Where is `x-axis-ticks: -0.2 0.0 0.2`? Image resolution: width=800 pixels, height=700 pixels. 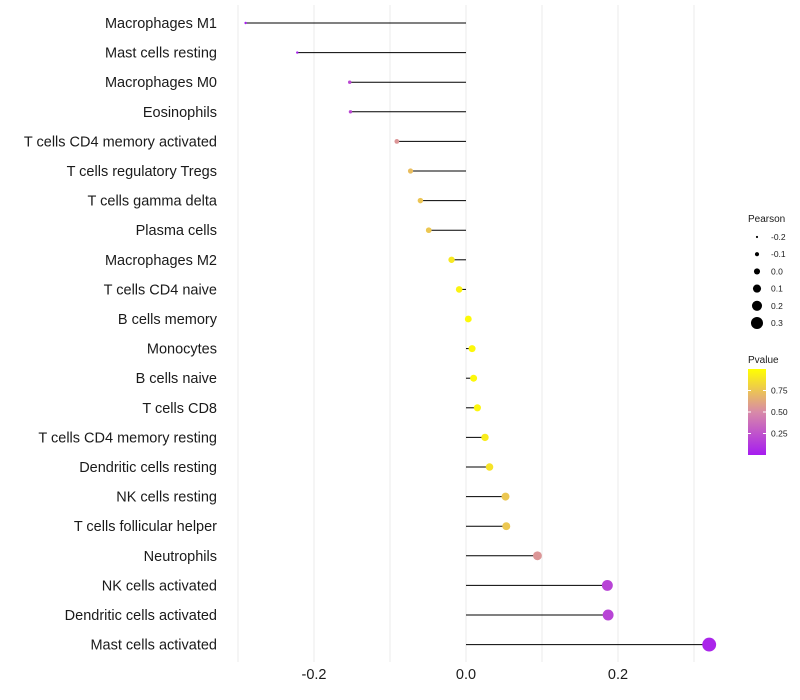
x-axis-ticks: -0.2 0.0 0.2 is located at coordinates (465, 675).